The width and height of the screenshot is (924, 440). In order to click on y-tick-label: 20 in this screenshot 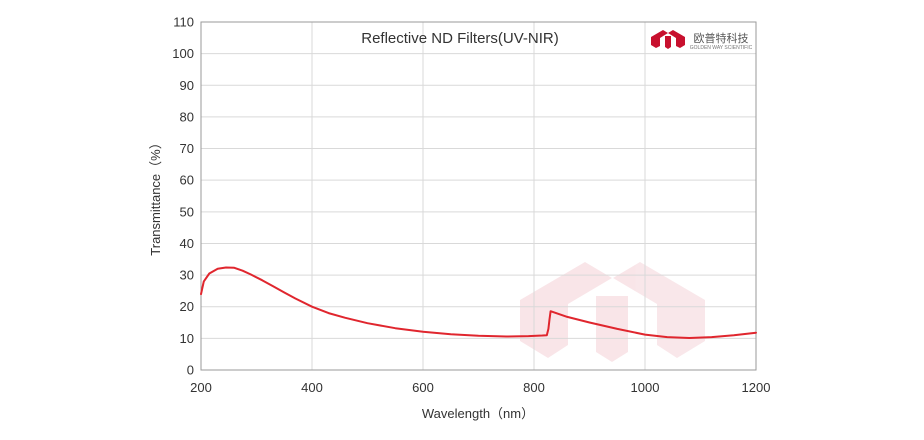, I will do `click(187, 306)`.